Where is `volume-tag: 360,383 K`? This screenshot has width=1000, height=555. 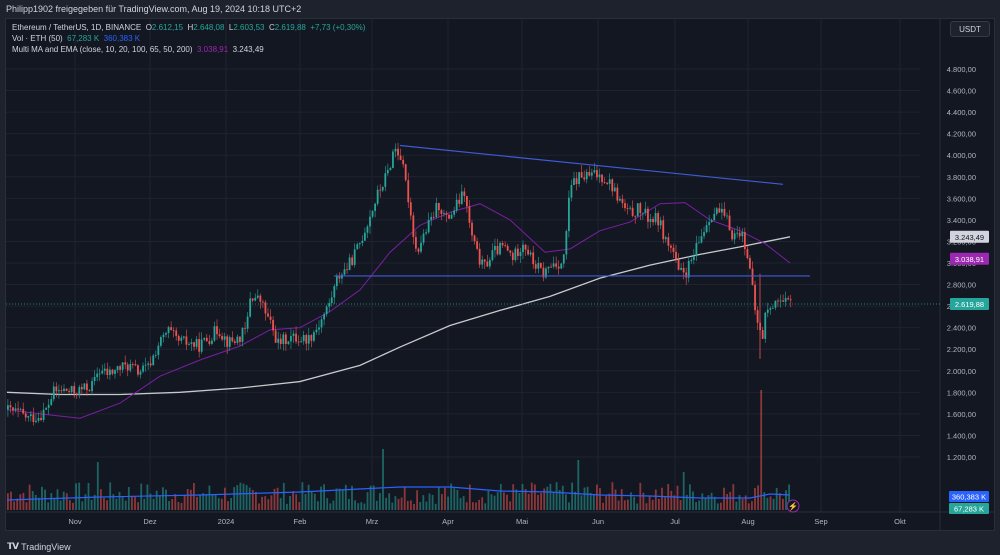
volume-tag: 360,383 K is located at coordinates (969, 496).